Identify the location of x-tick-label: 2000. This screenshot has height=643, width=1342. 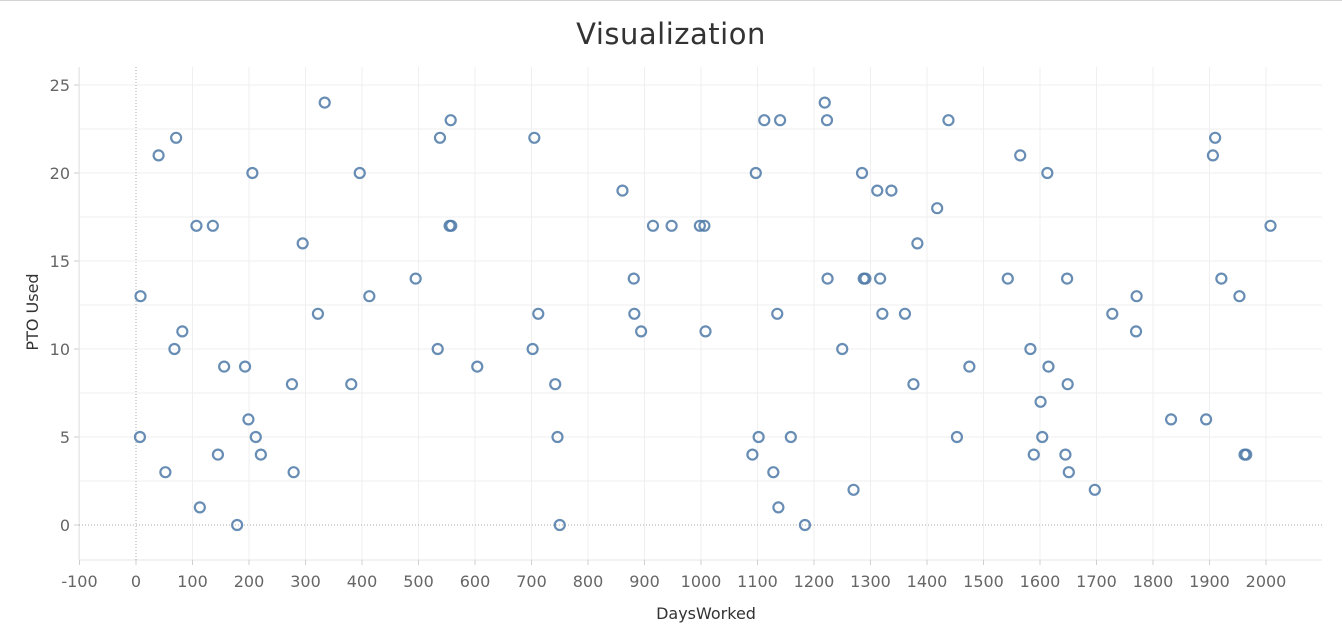
(1266, 581).